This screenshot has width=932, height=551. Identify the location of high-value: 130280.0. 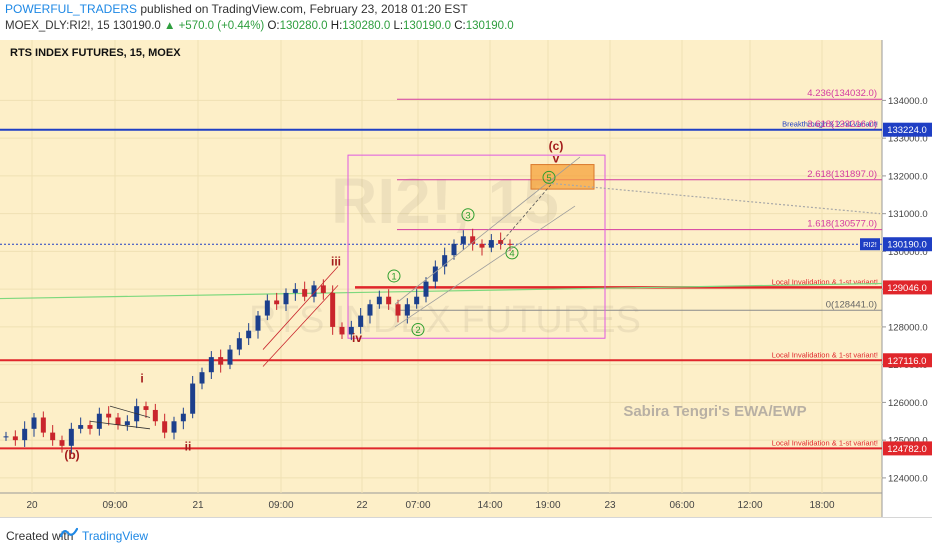
(366, 26).